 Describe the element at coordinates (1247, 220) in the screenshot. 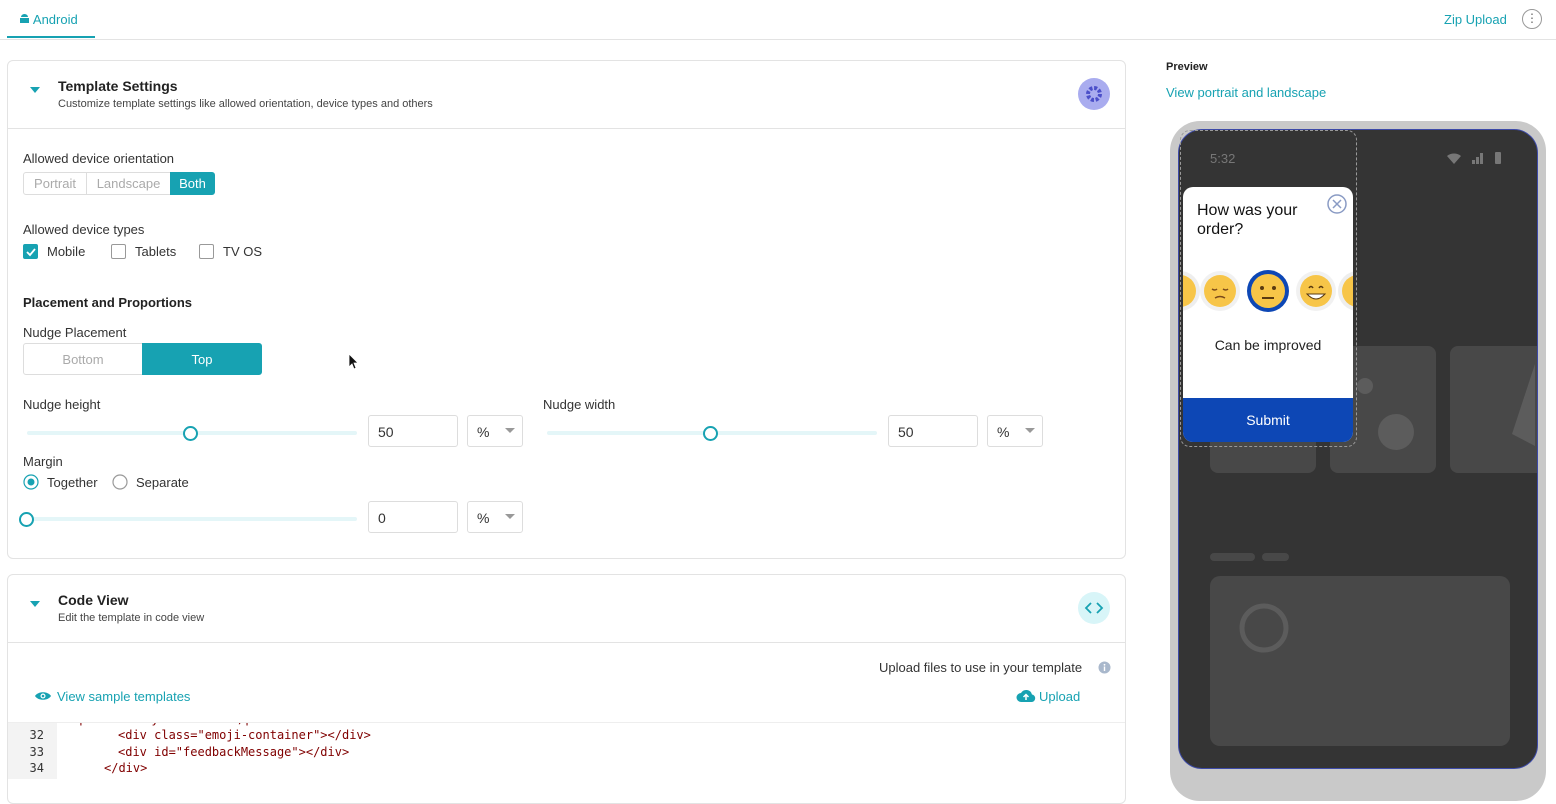

I see `popup-question: How was your order?` at that location.